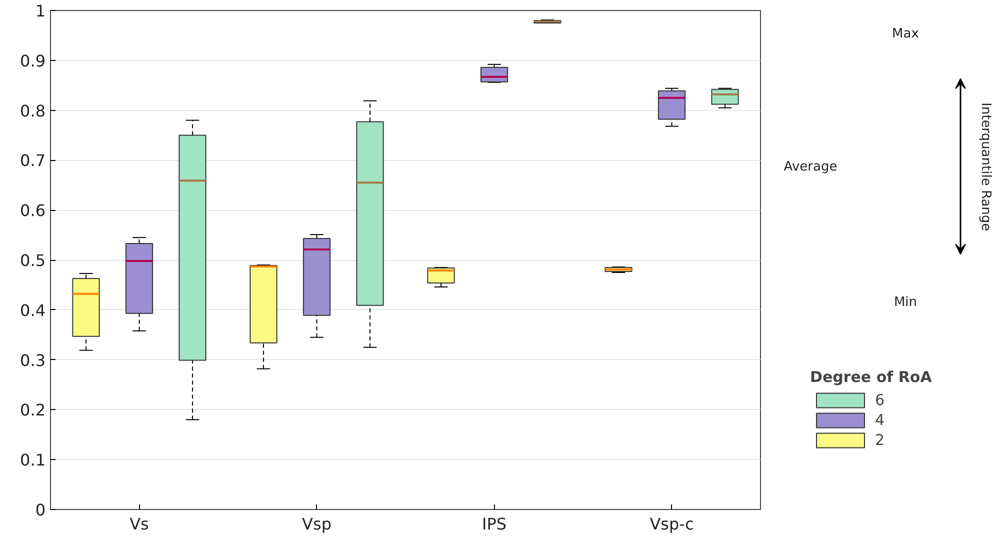 This screenshot has width=998, height=549. What do you see at coordinates (811, 166) in the screenshot?
I see `text: Average` at bounding box center [811, 166].